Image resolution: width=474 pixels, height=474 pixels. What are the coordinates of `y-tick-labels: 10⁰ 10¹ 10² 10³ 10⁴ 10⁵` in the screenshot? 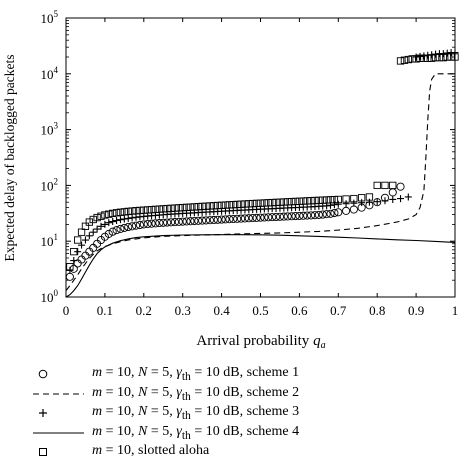 It's located at (50, 157).